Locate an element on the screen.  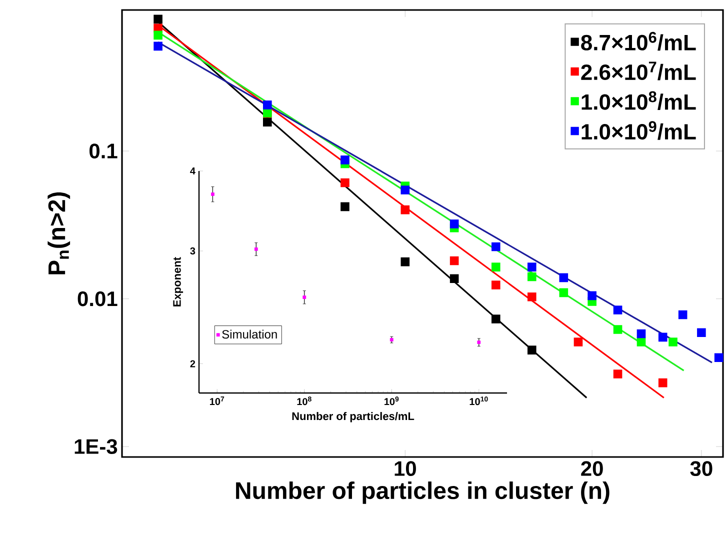
y-tick-label: 3 is located at coordinates (193, 251).